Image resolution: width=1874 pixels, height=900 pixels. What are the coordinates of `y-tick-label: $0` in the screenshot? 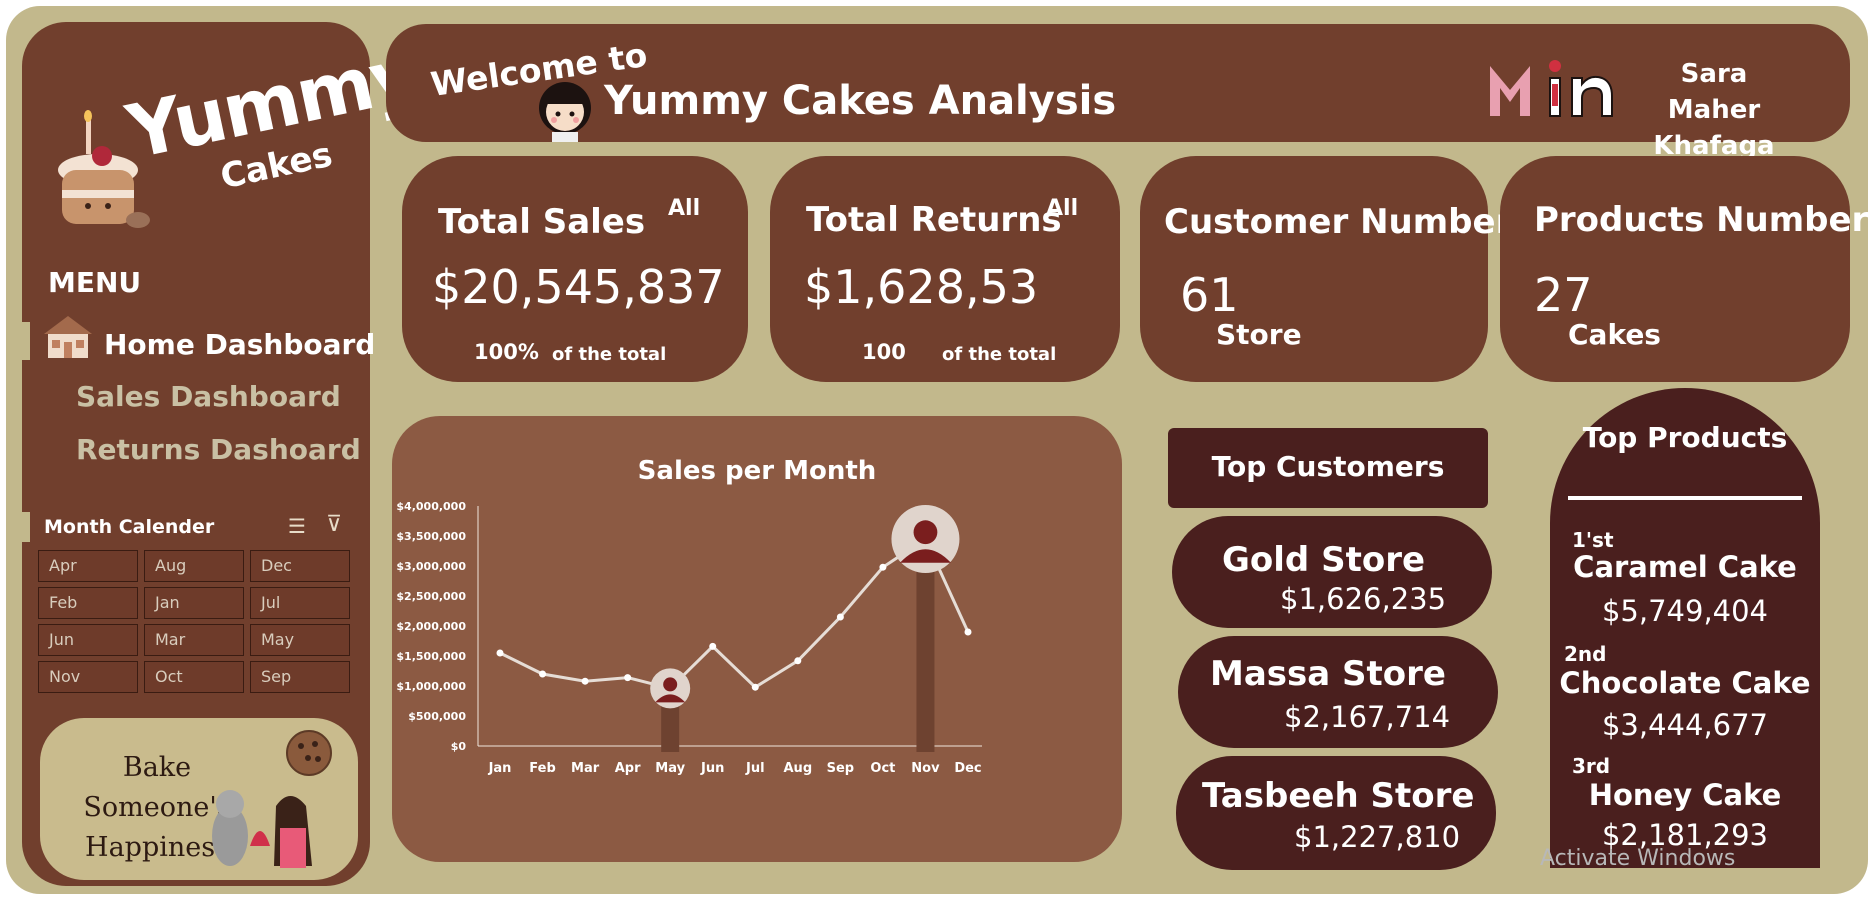 It's located at (459, 746).